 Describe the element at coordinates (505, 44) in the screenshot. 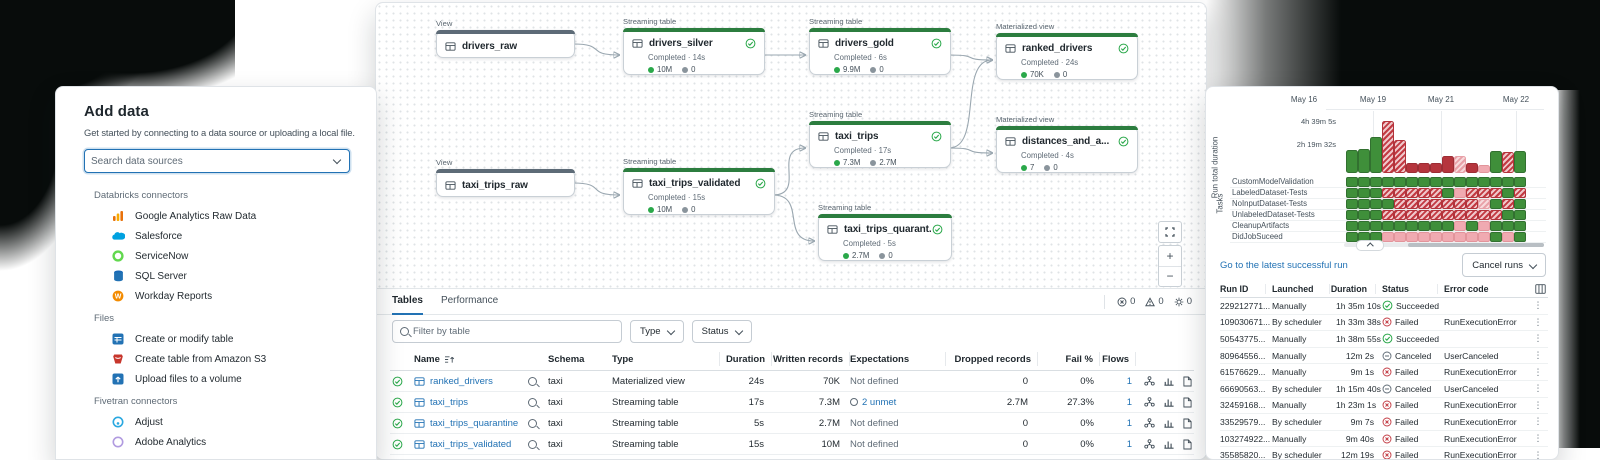

I see `pipeline-node-drivers_raw: drivers_raw` at that location.